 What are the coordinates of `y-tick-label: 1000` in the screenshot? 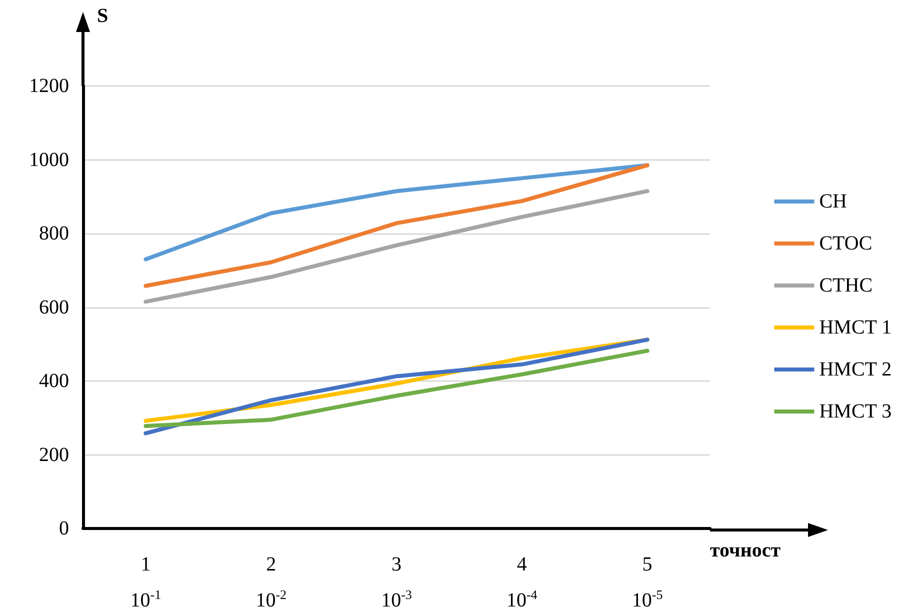 It's located at (49, 159).